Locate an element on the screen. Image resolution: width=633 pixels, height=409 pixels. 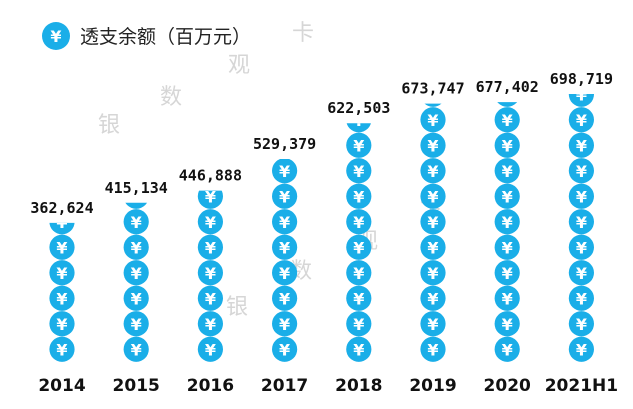
bar-2016: ¥¥¥¥¥¥¥¥ is located at coordinates (210, 274).